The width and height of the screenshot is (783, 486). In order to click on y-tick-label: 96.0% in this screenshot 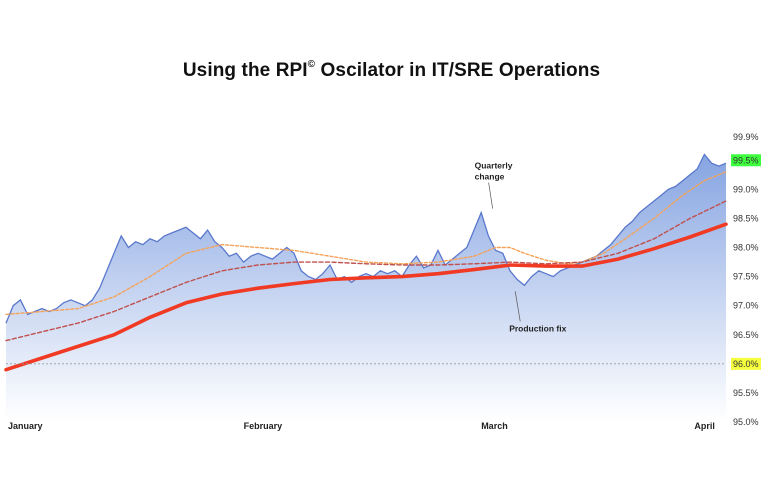, I will do `click(746, 364)`.